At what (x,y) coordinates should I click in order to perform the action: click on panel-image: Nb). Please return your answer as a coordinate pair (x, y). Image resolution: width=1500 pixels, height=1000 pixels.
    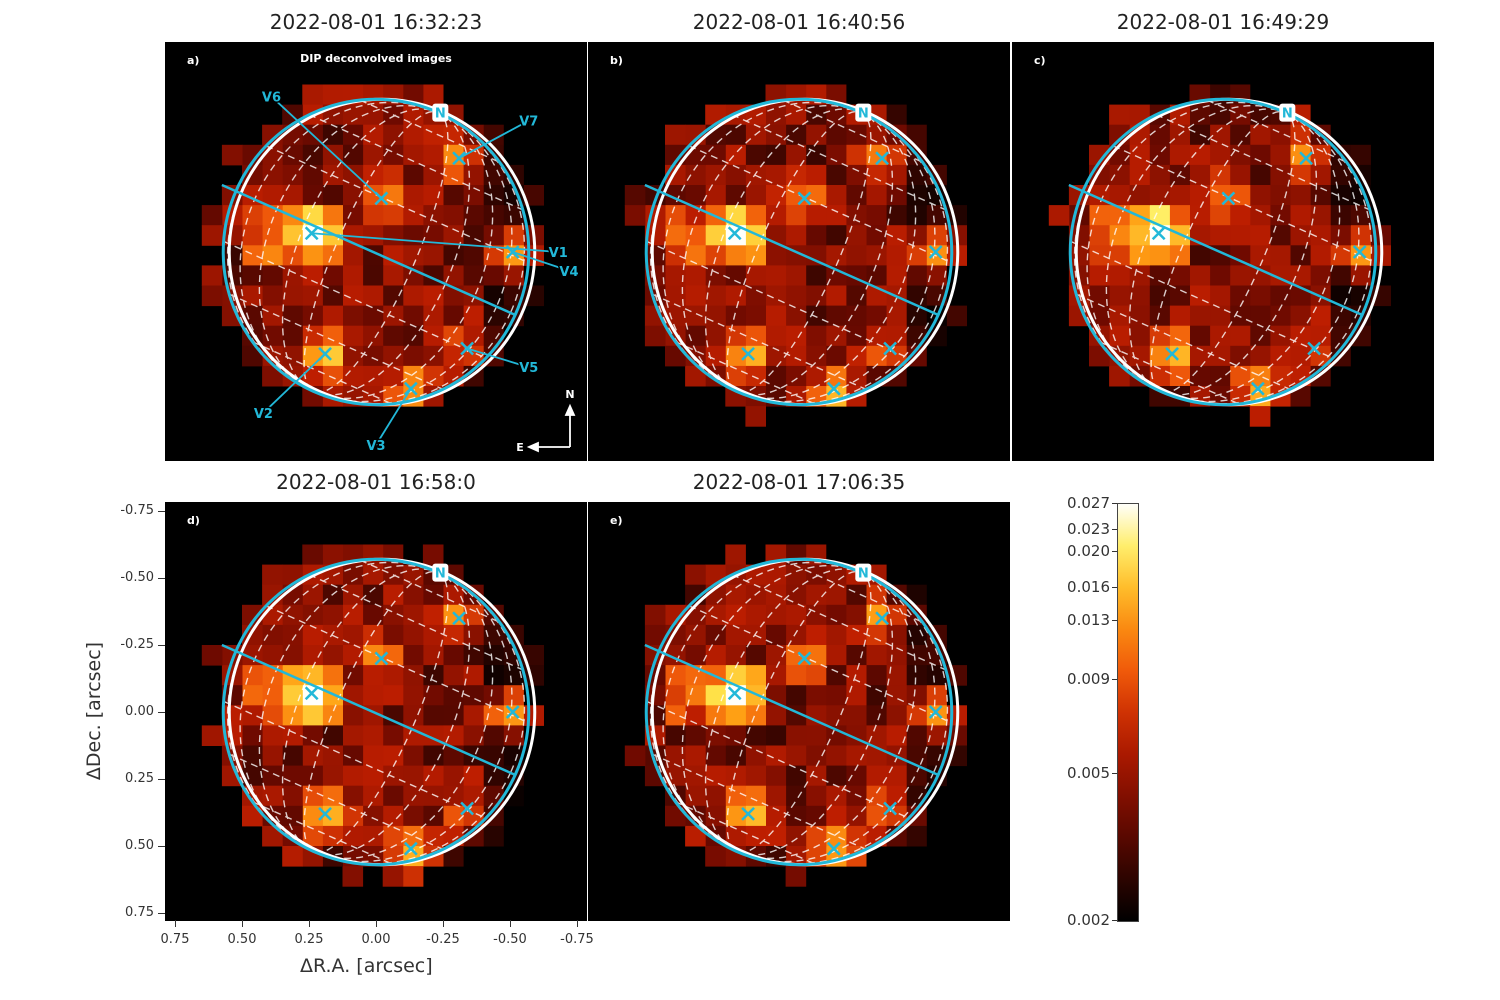
    Looking at the image, I should click on (788, 240).